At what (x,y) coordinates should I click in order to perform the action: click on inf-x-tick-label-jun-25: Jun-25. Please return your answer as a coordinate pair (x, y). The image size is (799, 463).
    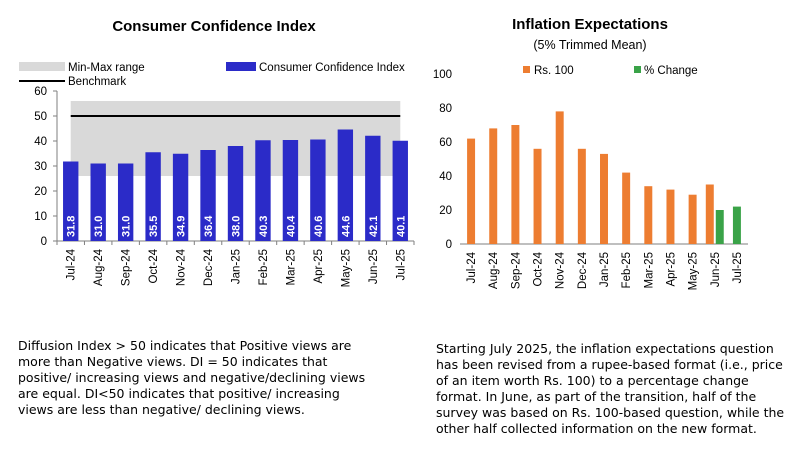
    Looking at the image, I should click on (716, 269).